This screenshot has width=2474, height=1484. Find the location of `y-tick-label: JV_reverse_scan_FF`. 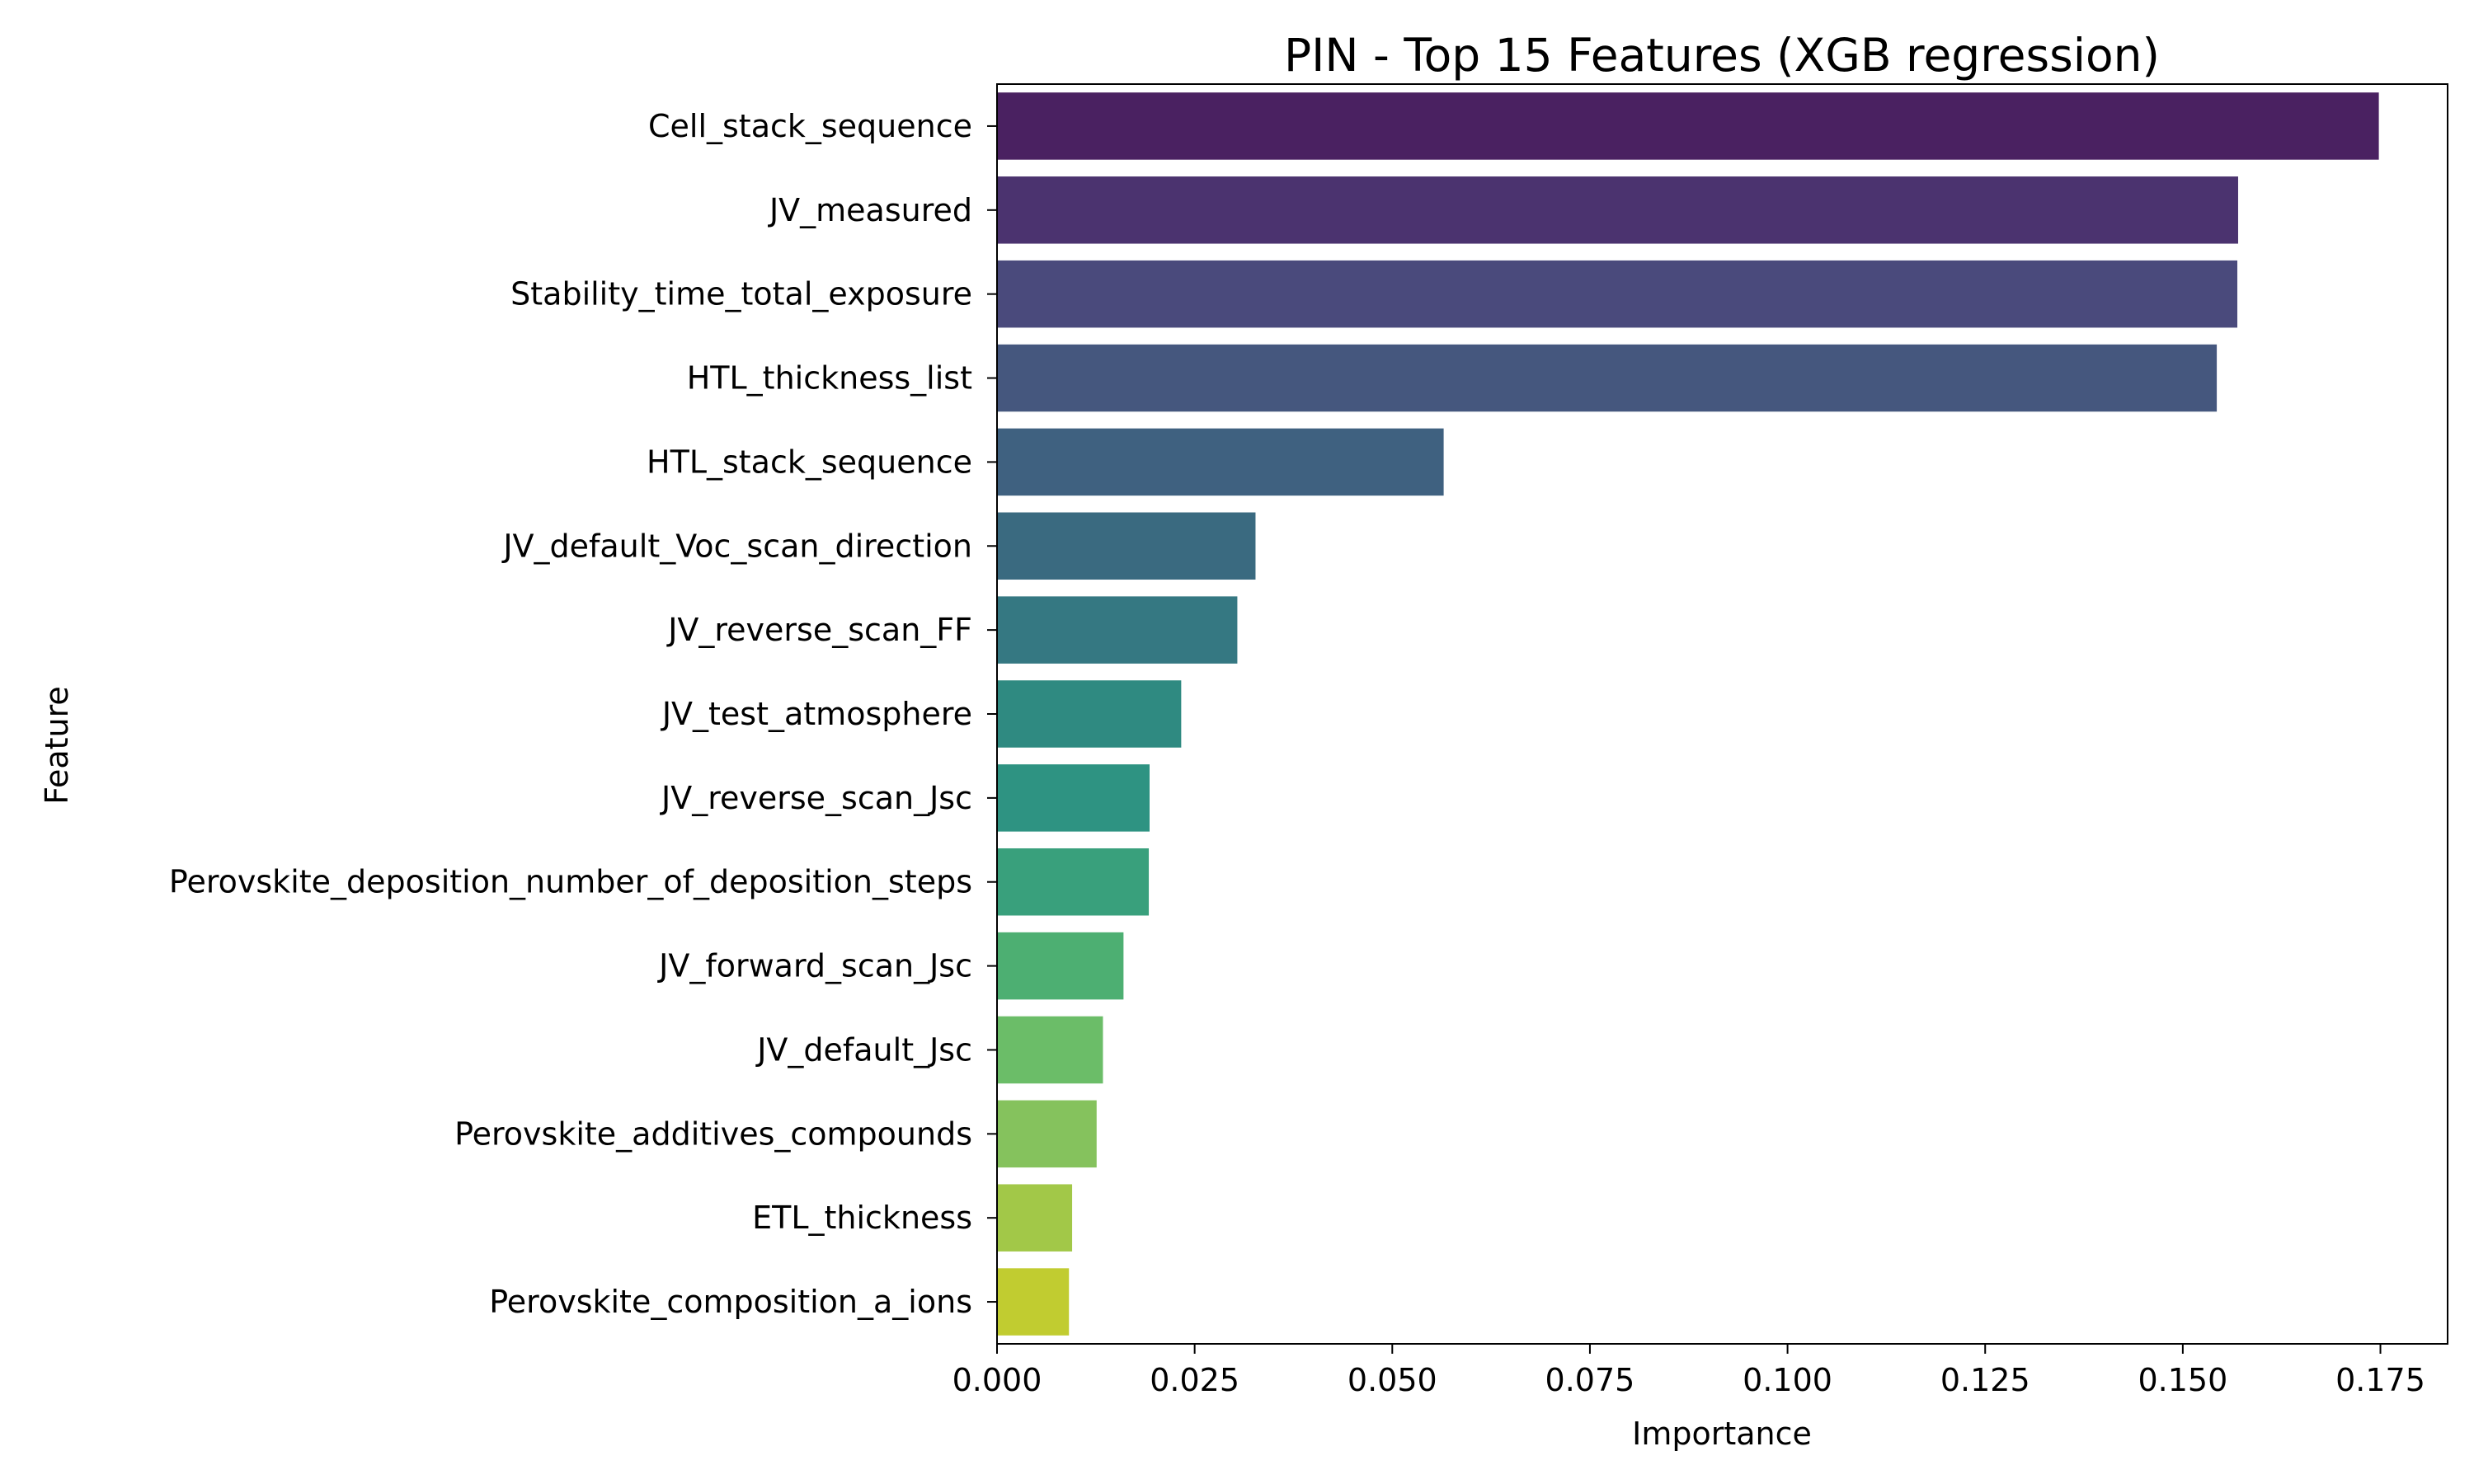

y-tick-label: JV_reverse_scan_FF is located at coordinates (819, 630).